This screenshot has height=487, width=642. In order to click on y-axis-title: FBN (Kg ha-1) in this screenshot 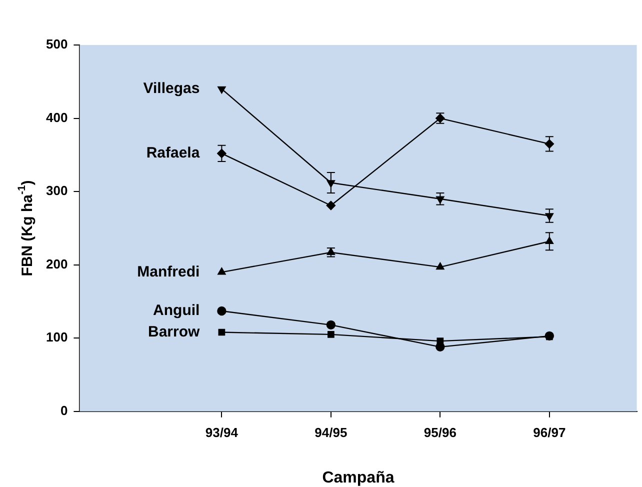, I will do `click(26, 228)`.